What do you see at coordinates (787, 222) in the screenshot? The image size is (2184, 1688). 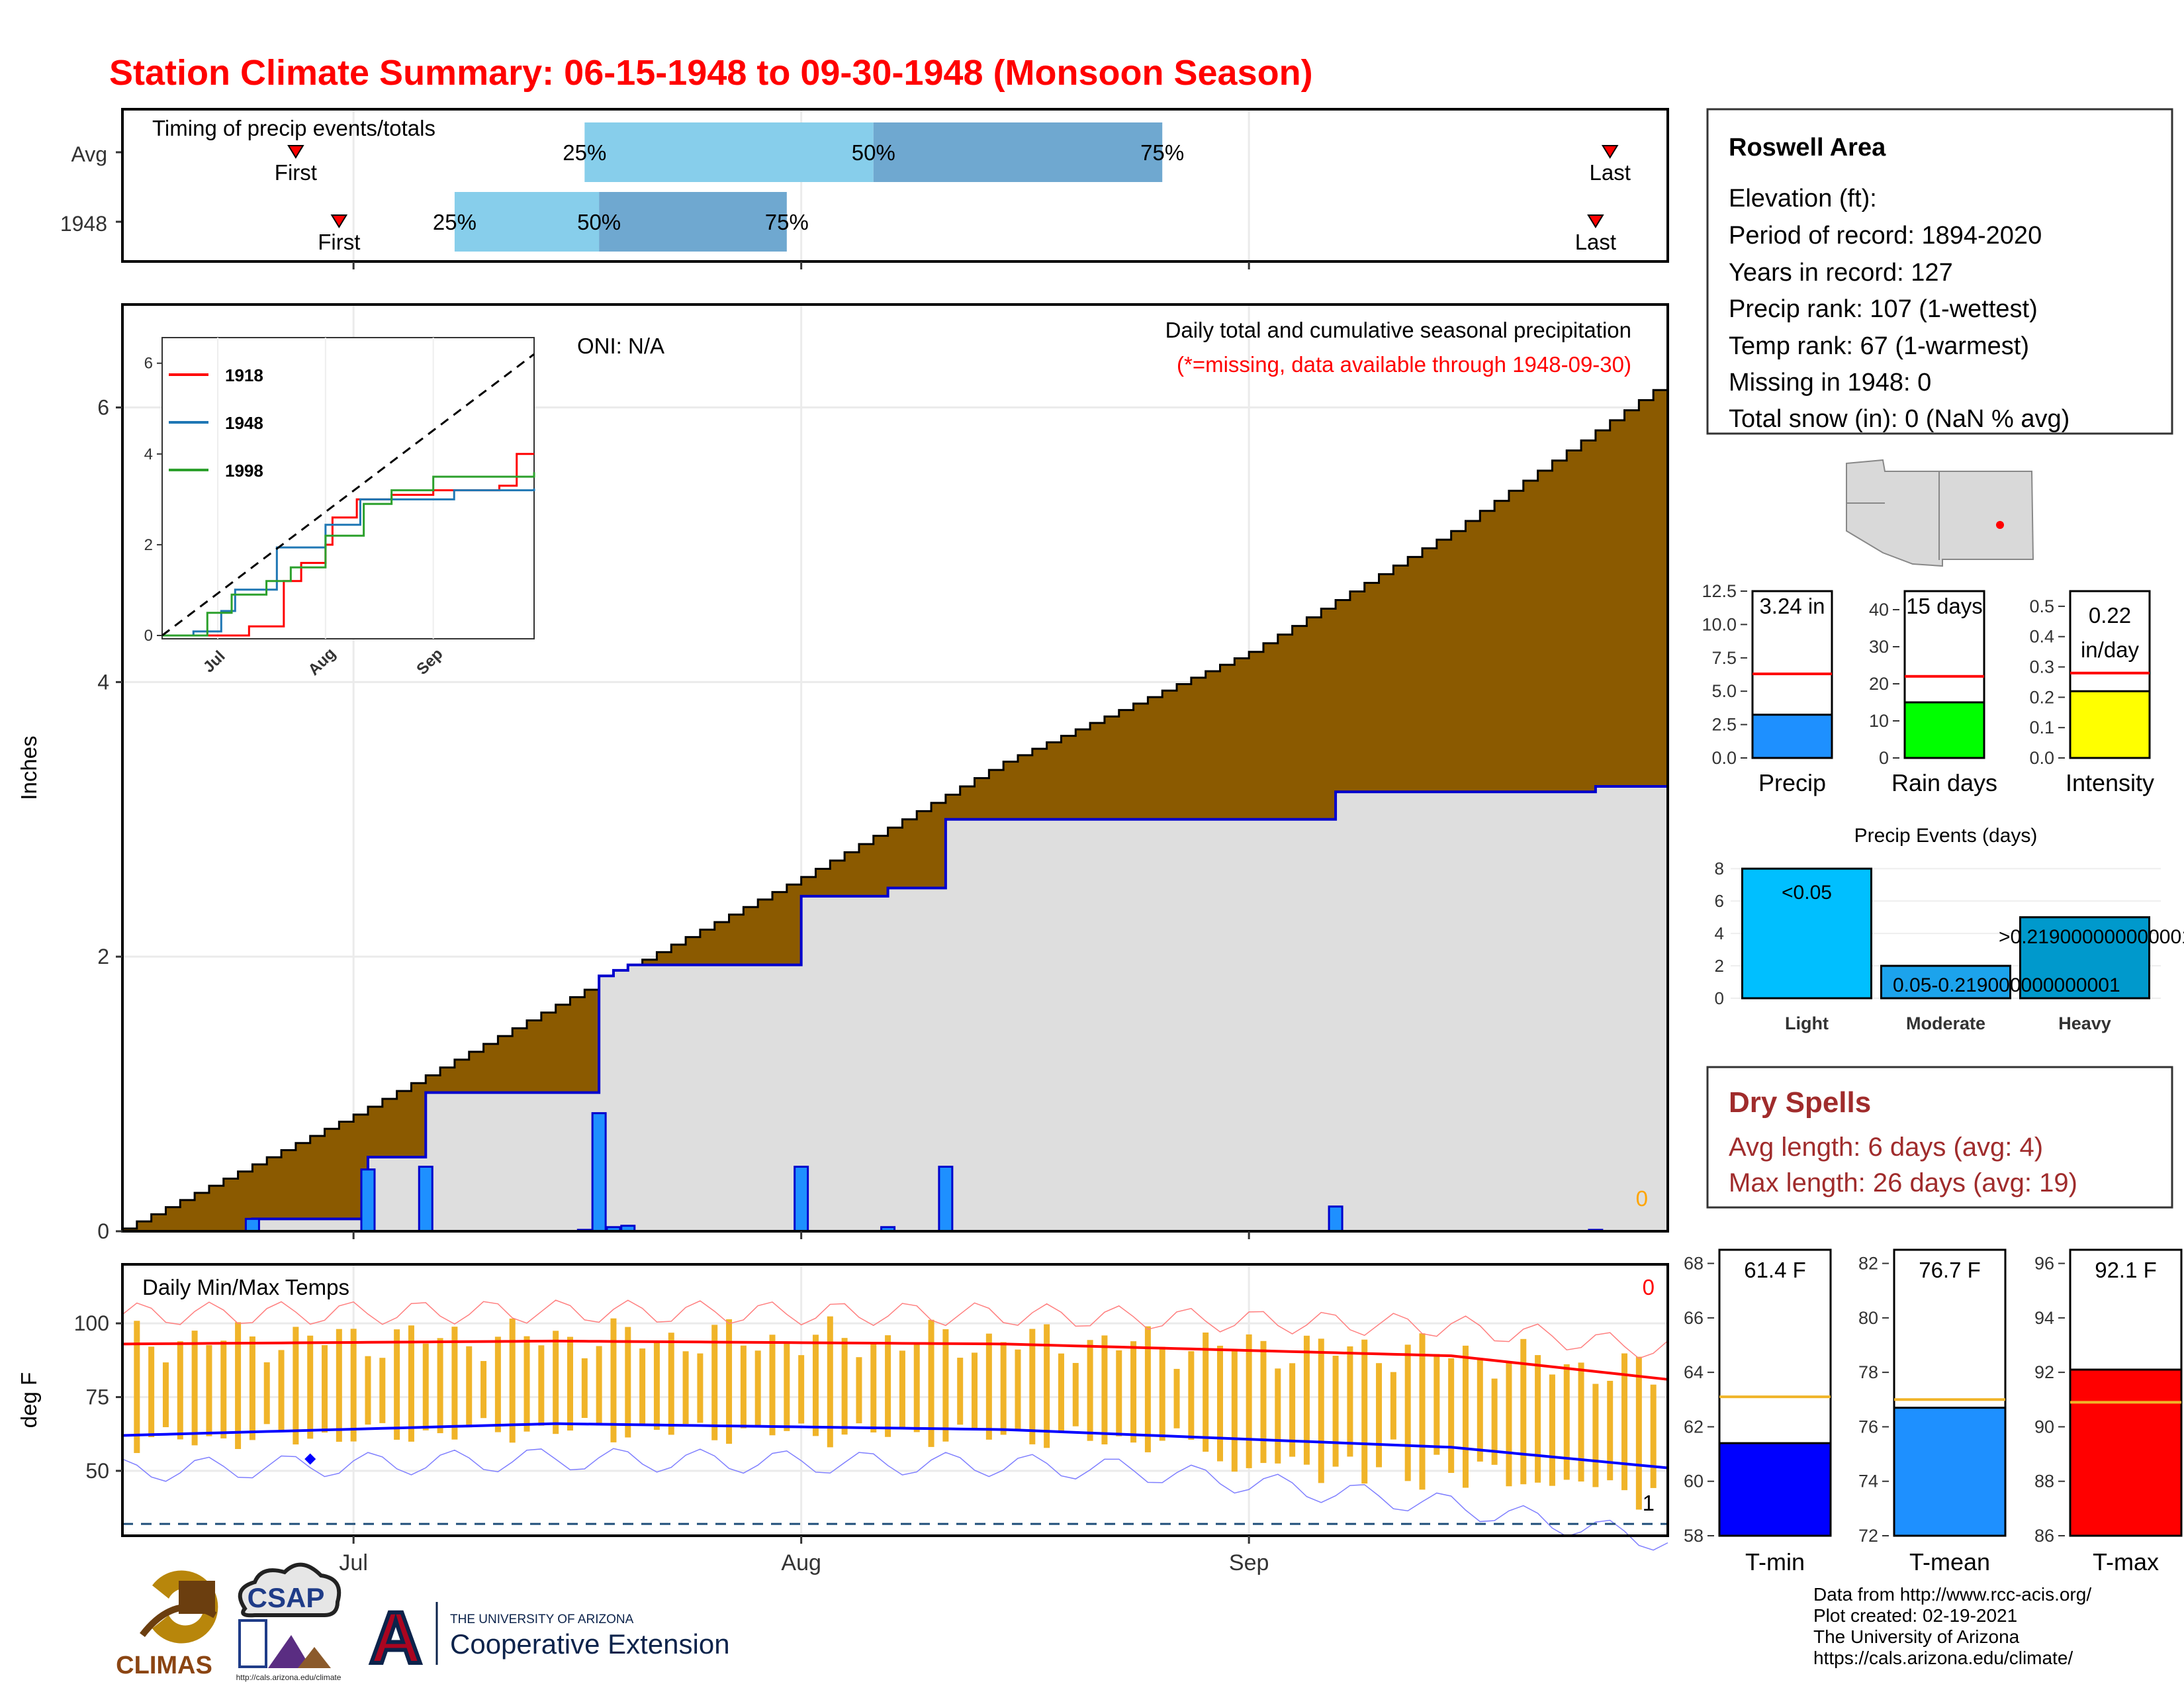 I see `timing-label-75-1: 75%` at bounding box center [787, 222].